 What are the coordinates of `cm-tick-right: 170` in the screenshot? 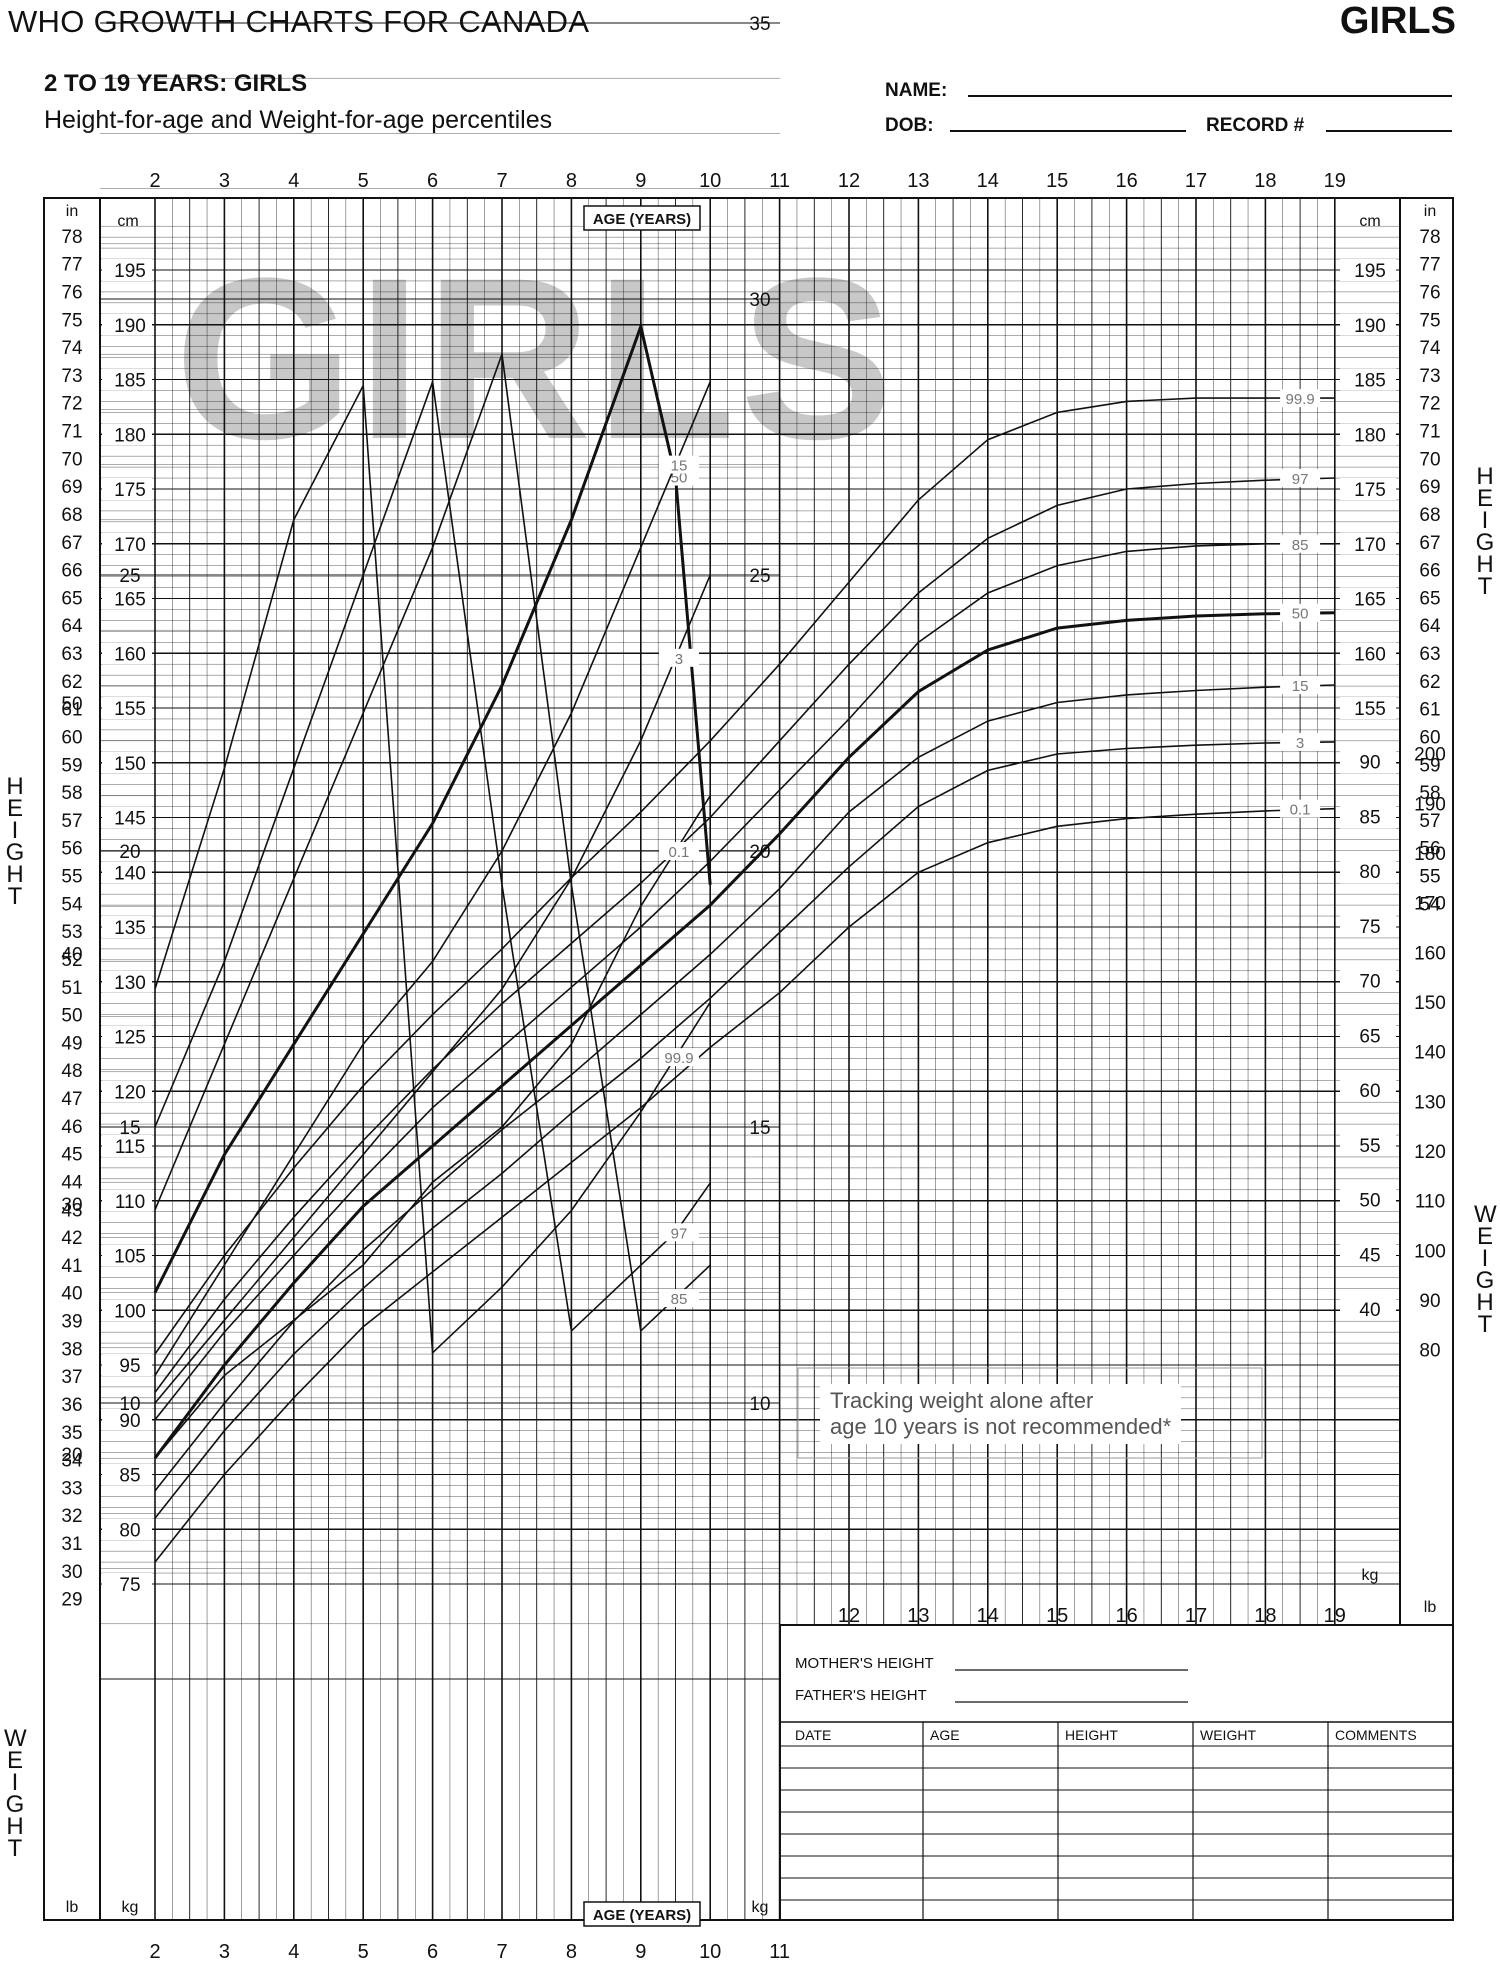 It's located at (1370, 545).